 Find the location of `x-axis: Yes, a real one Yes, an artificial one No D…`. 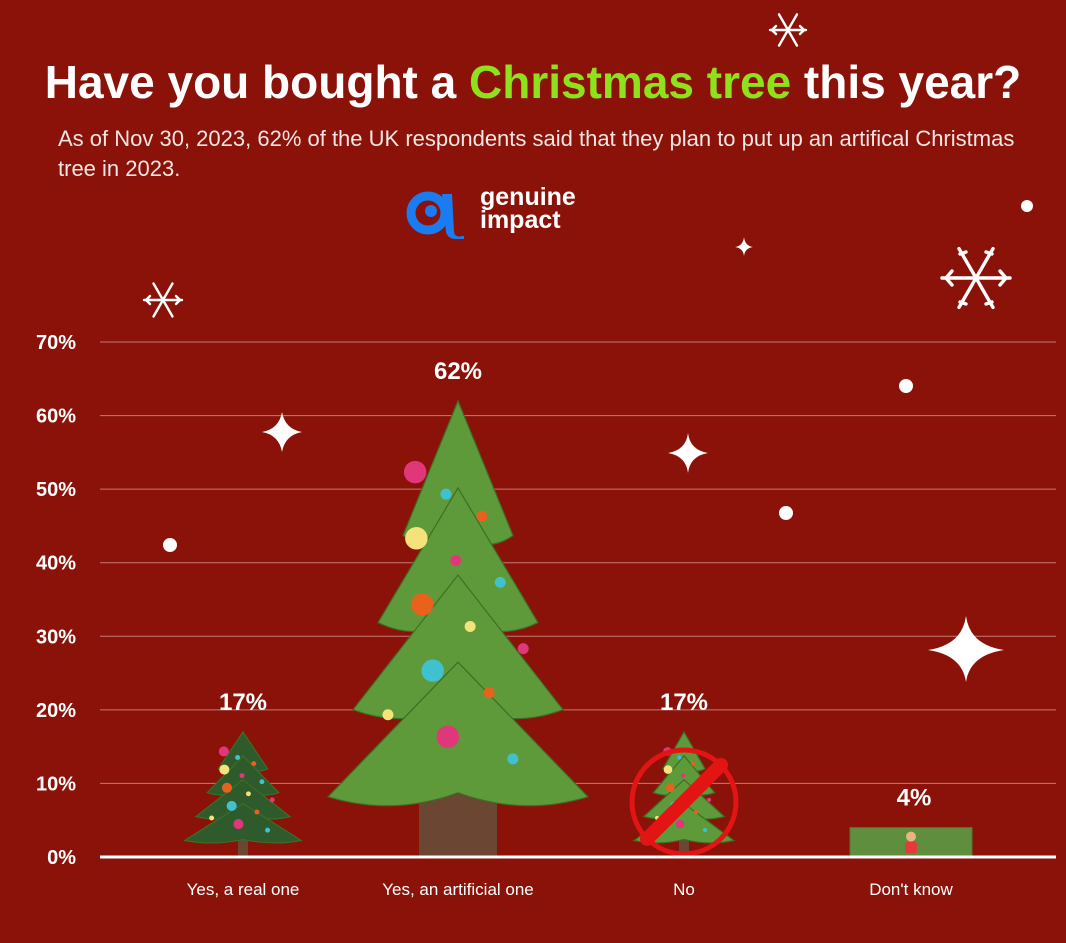

x-axis: Yes, a real one Yes, an artificial one No D… is located at coordinates (578, 877).